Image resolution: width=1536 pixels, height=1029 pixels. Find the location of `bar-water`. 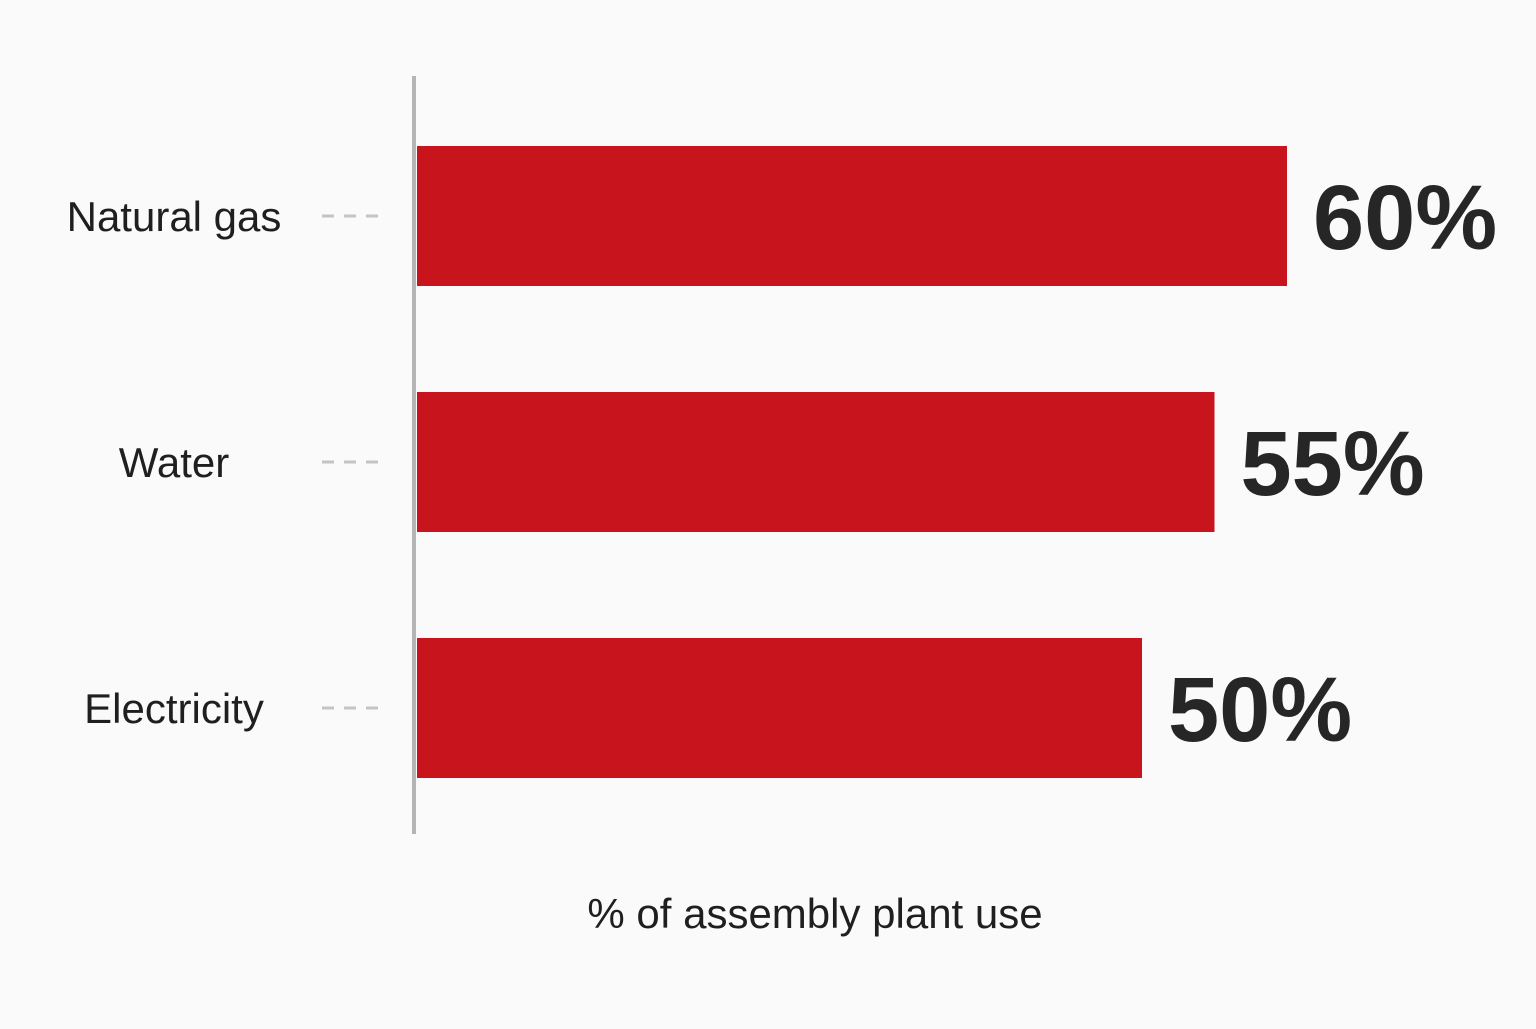

bar-water is located at coordinates (816, 462).